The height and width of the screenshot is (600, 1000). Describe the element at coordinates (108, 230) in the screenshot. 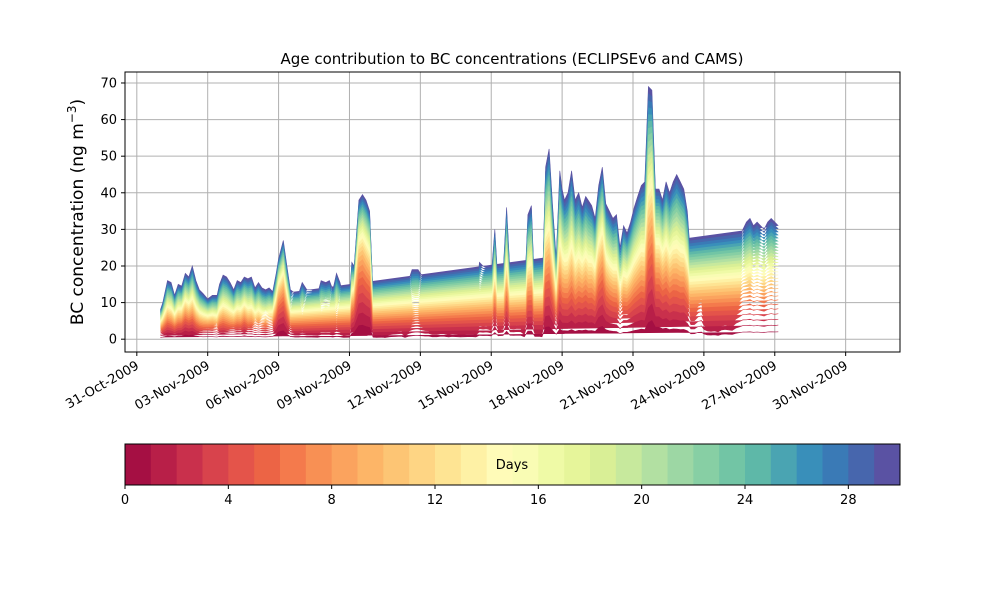

I see `y-tick-label: 30` at that location.